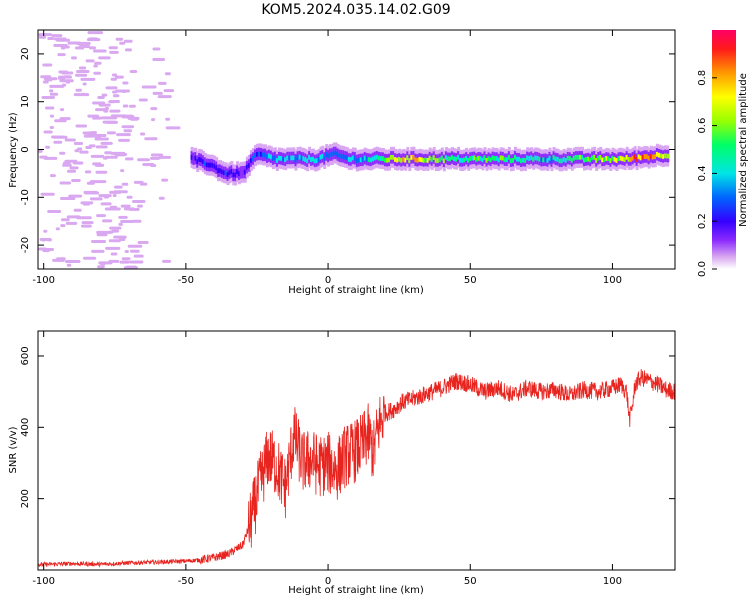 The height and width of the screenshot is (600, 750). I want to click on colorbar-tick-label: 0.6, so click(702, 126).